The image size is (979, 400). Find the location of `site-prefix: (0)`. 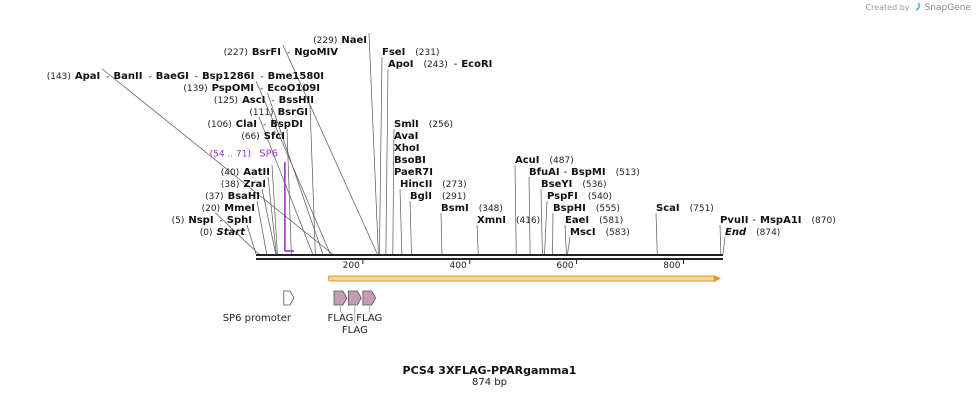

site-prefix: (0) is located at coordinates (206, 233).